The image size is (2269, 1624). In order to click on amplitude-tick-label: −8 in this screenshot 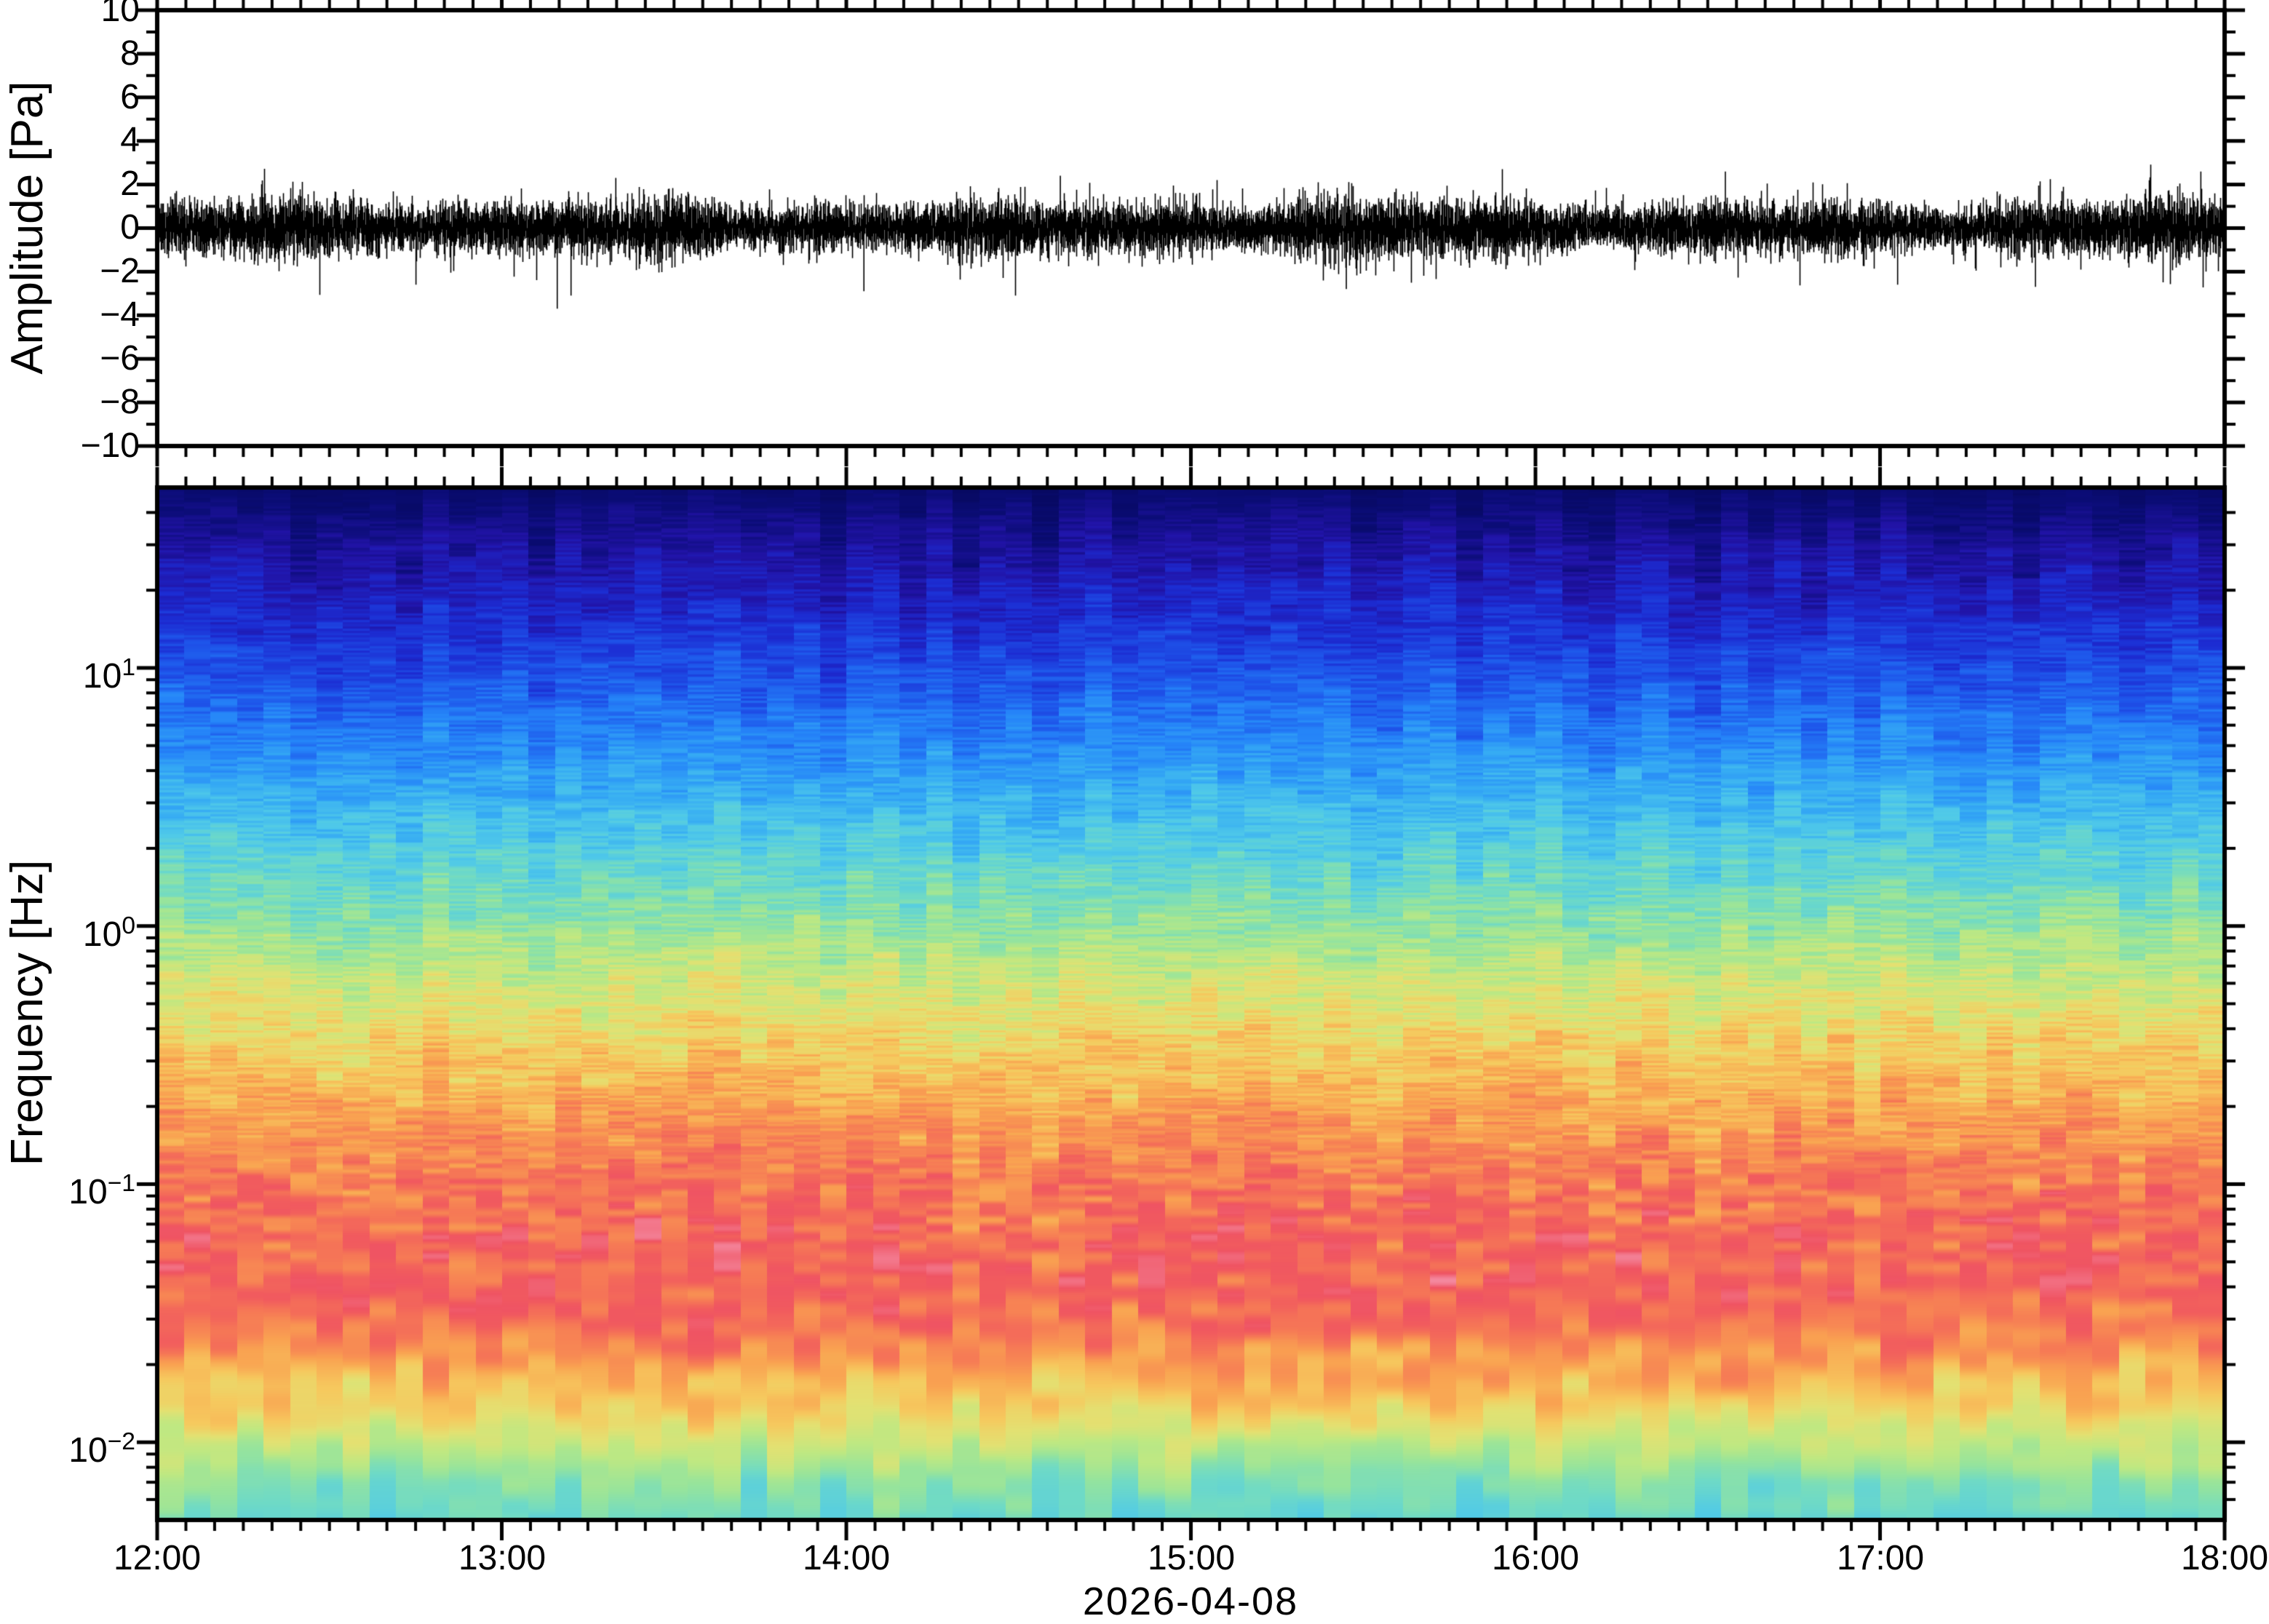, I will do `click(120, 402)`.